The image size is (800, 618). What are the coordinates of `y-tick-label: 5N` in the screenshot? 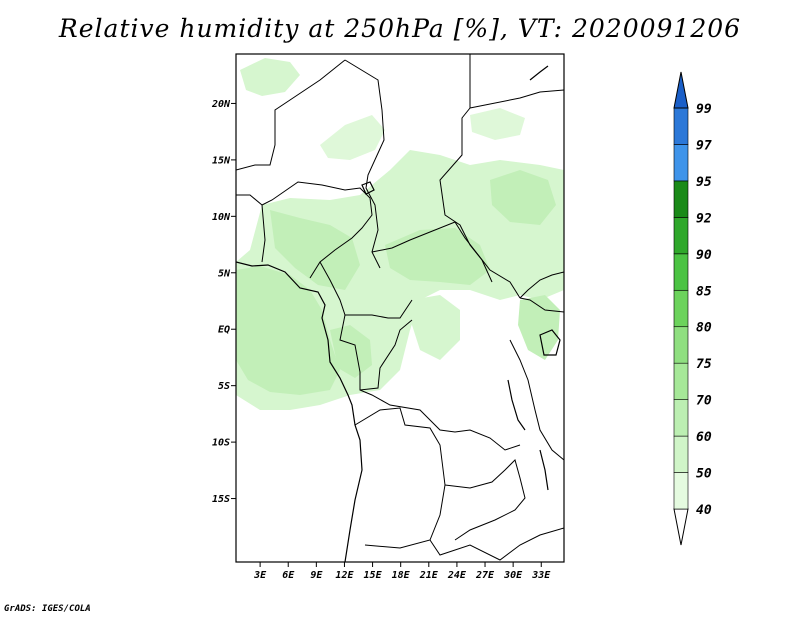 It's located at (224, 273).